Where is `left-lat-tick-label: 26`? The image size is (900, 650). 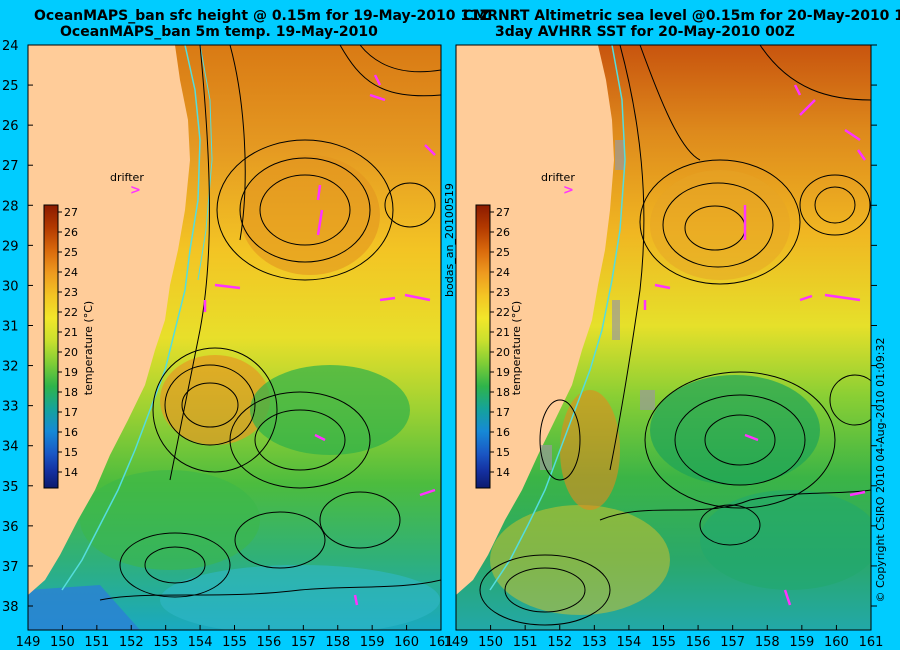 left-lat-tick-label: 26 is located at coordinates (10, 126).